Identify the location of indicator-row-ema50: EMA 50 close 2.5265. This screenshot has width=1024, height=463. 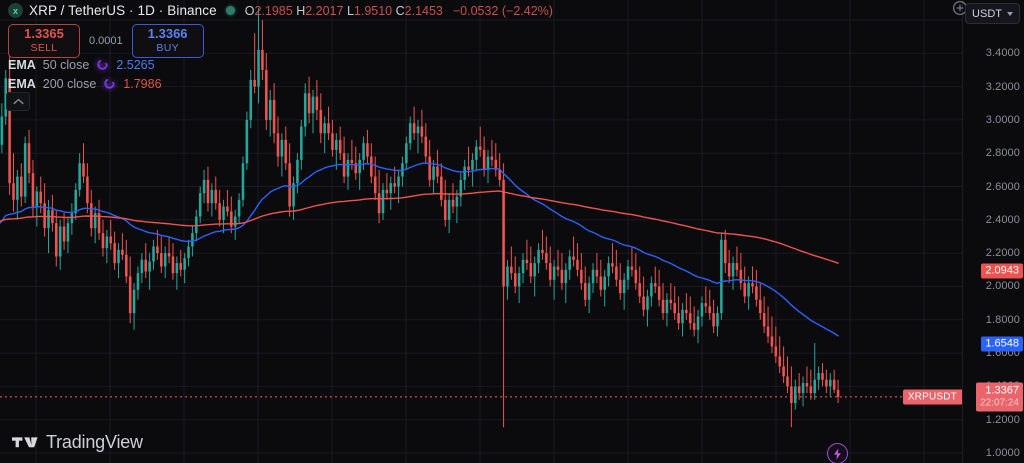
(85, 64).